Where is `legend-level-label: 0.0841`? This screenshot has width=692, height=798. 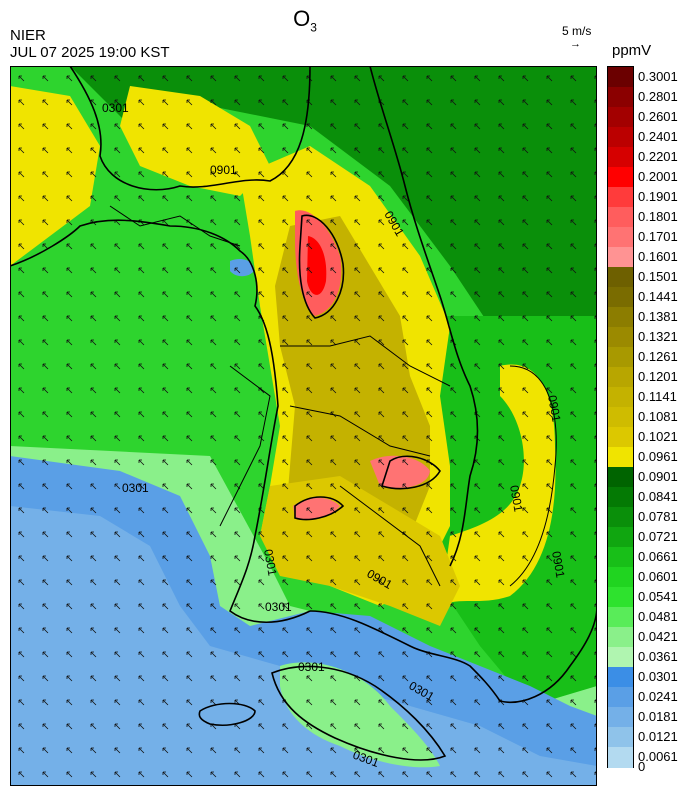
legend-level-label: 0.0841 is located at coordinates (658, 496).